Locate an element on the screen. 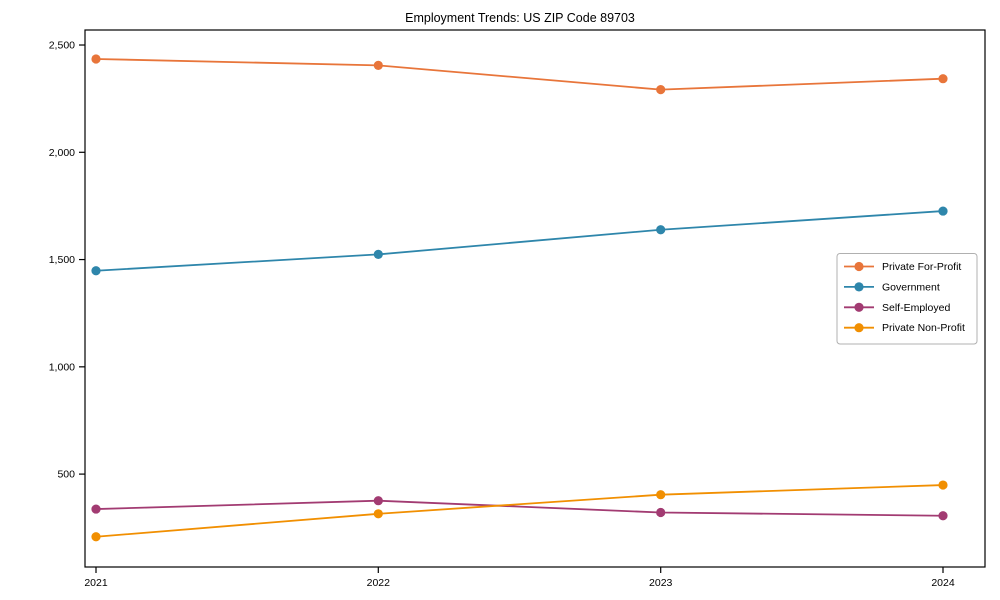  y-tick-label: 500 is located at coordinates (66, 475).